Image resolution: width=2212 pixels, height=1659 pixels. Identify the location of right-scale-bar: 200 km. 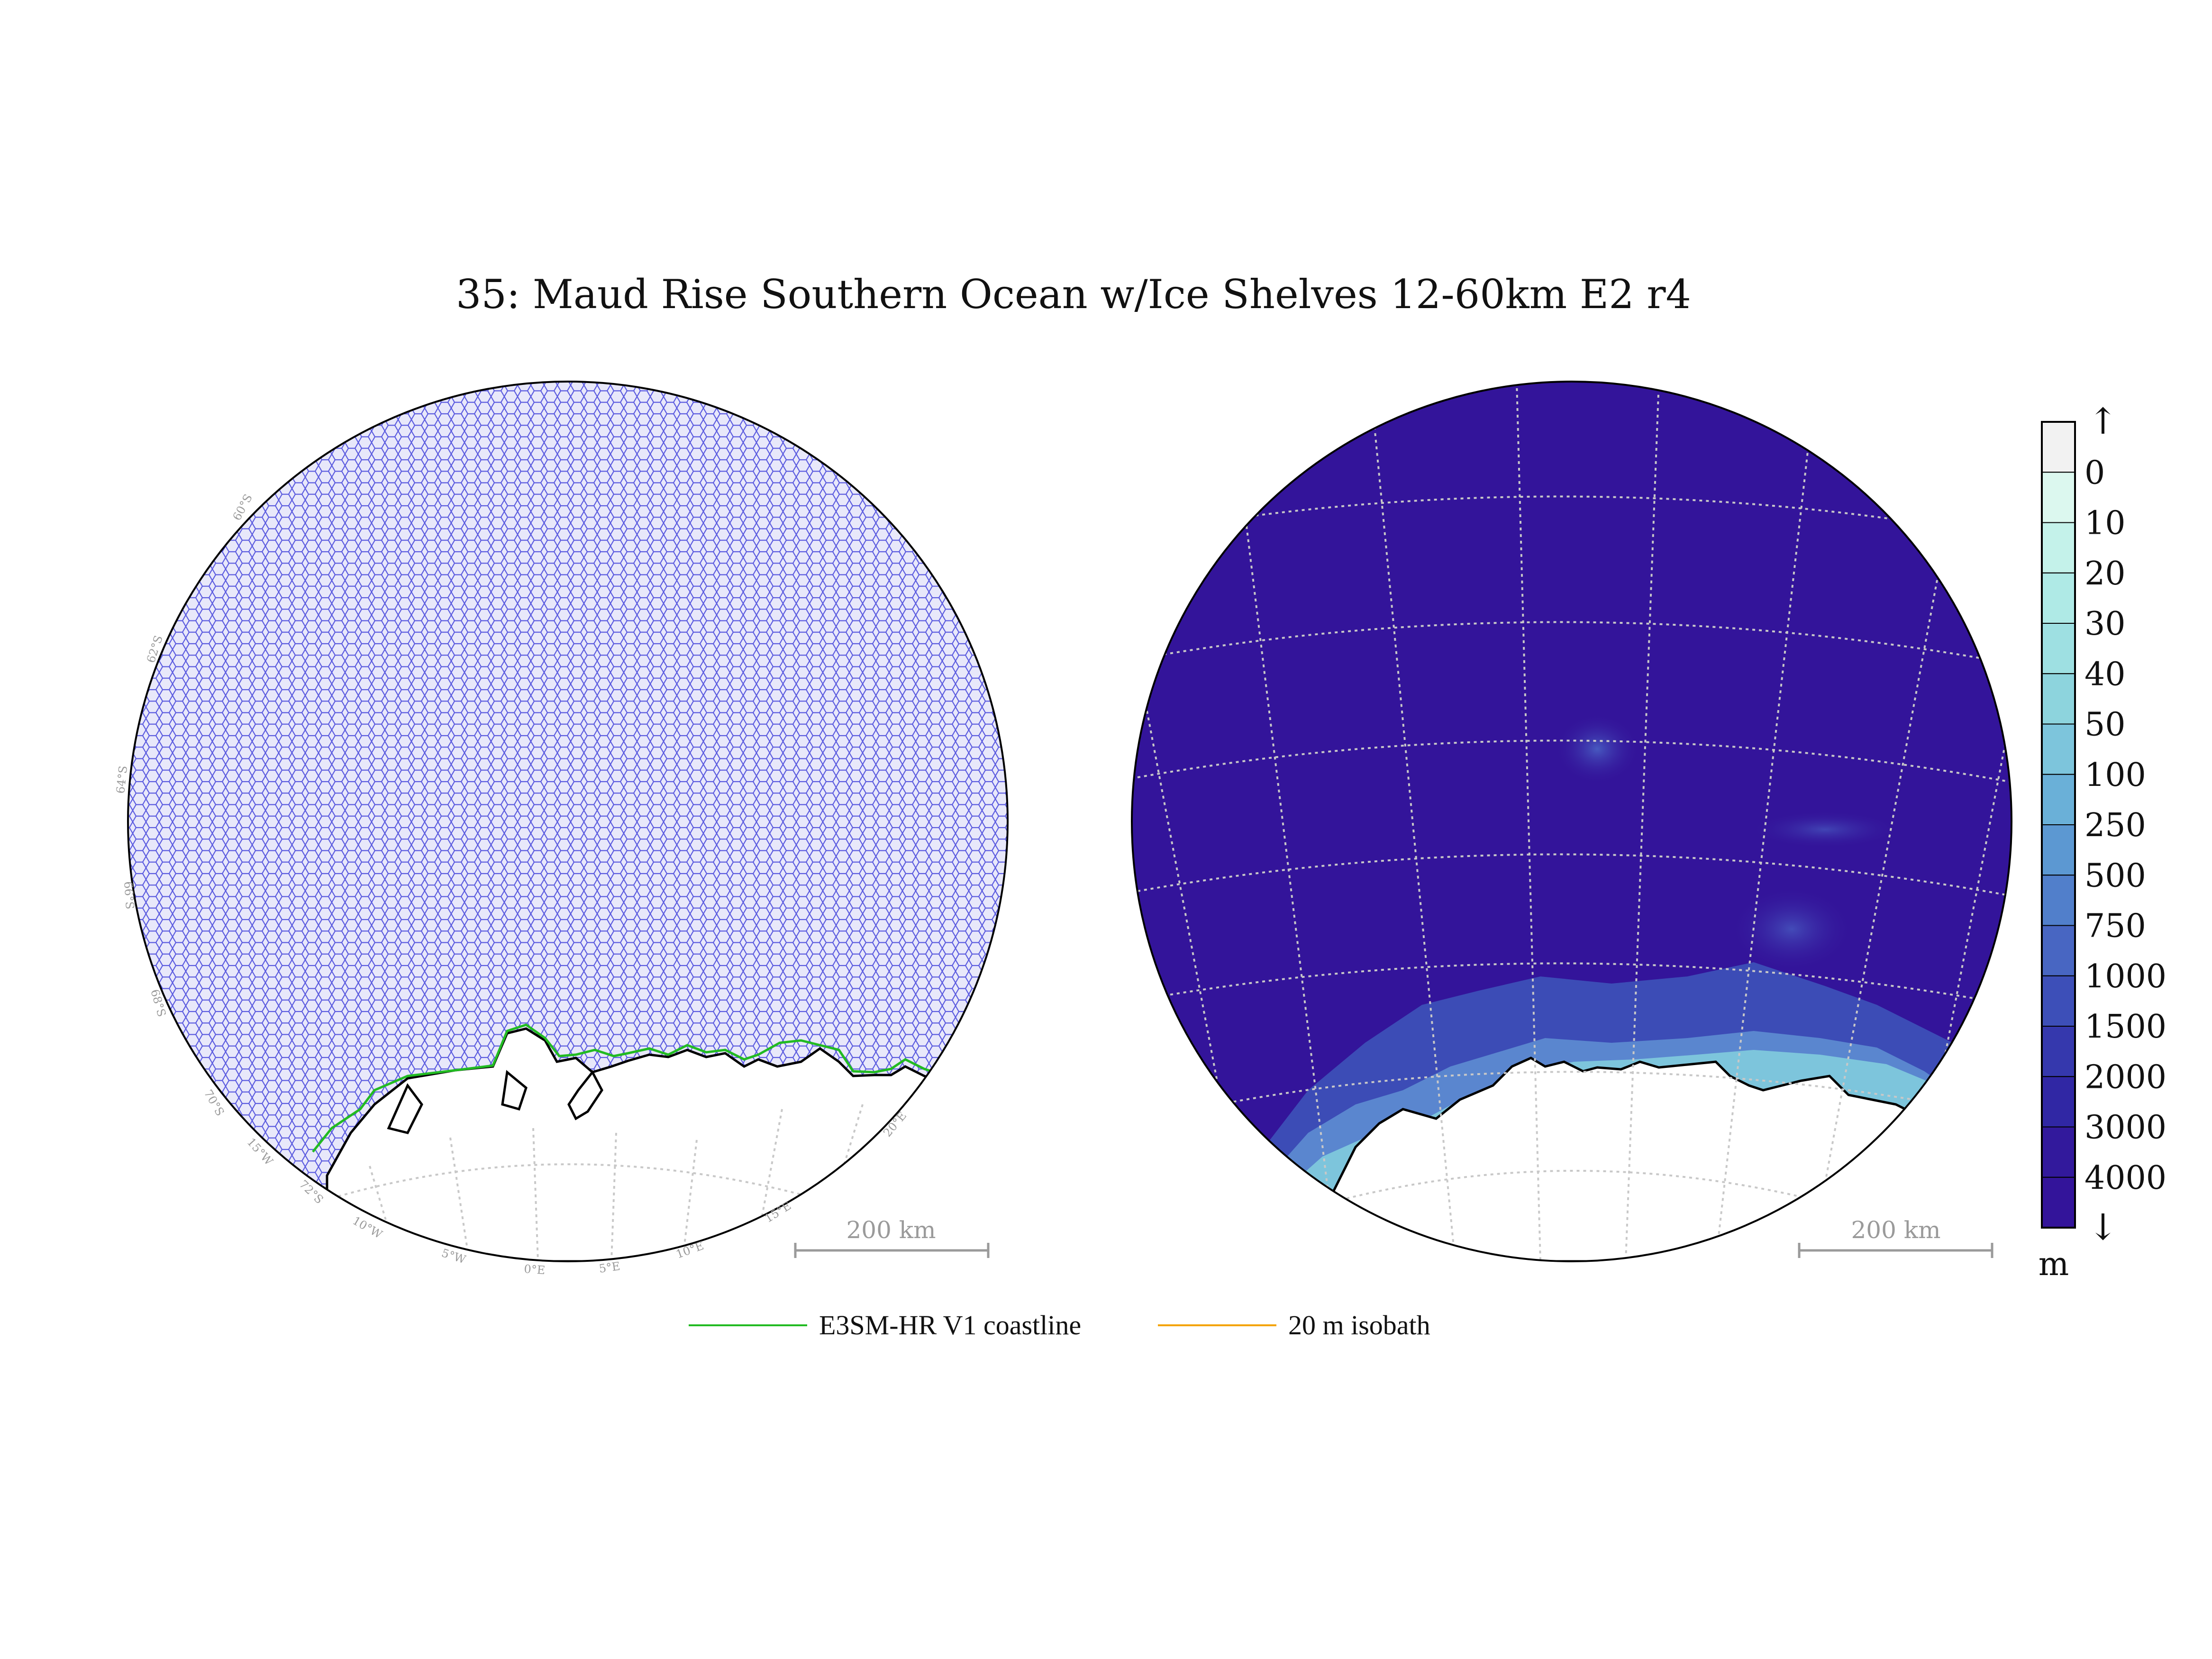
(1896, 1237).